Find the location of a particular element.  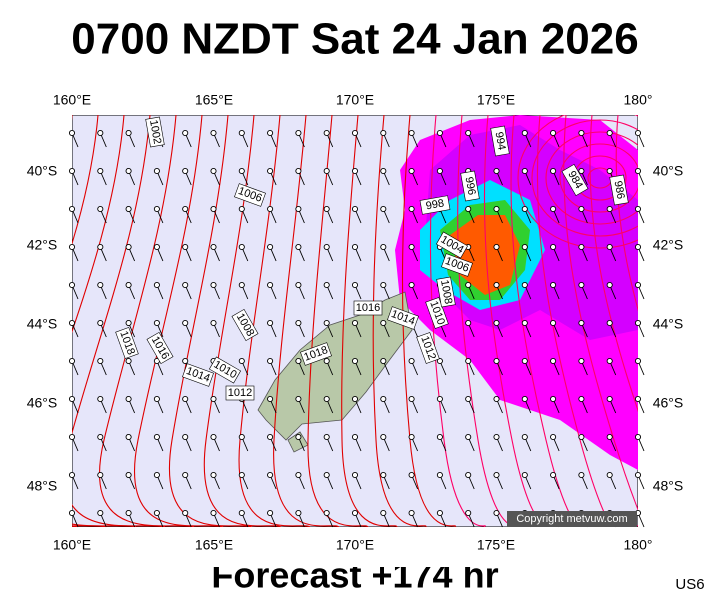

latitude-label: 40°S is located at coordinates (668, 171).